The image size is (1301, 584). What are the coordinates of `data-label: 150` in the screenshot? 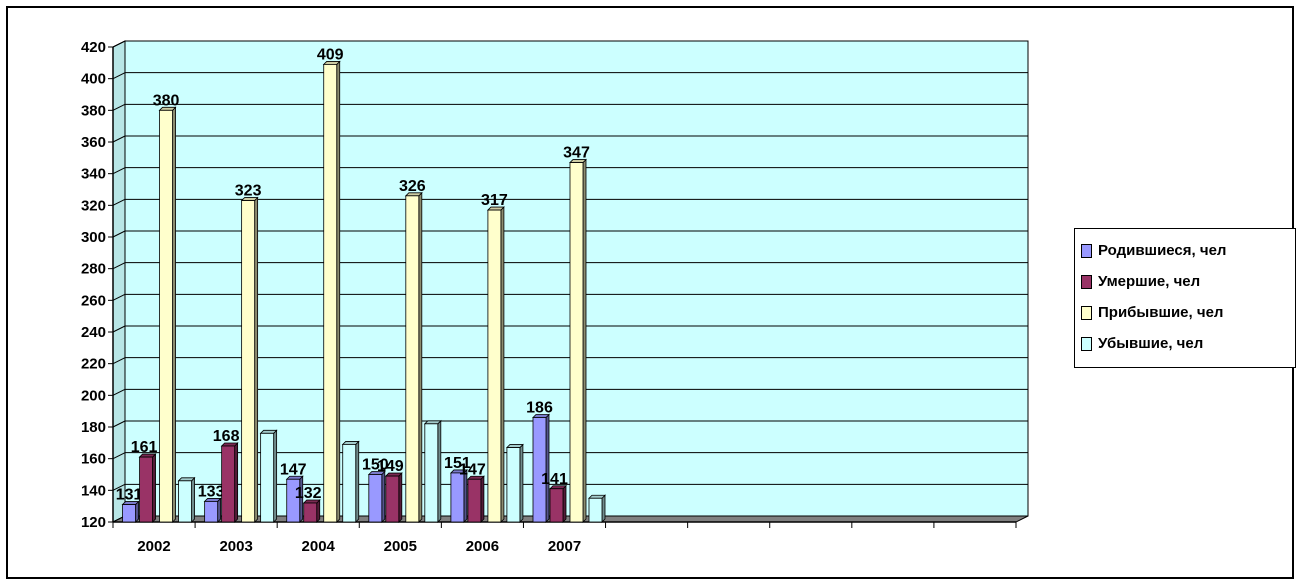 It's located at (375, 465).